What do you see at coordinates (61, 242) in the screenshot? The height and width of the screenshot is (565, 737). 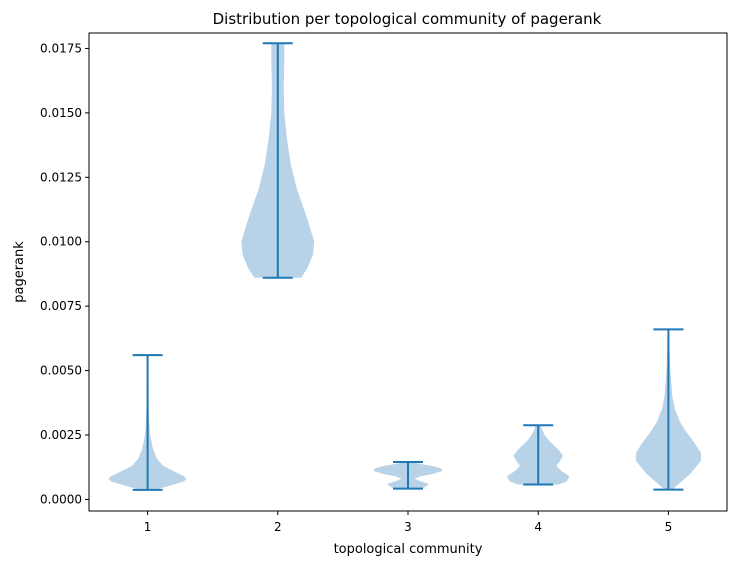 I see `y-tick-label: 0.0100` at bounding box center [61, 242].